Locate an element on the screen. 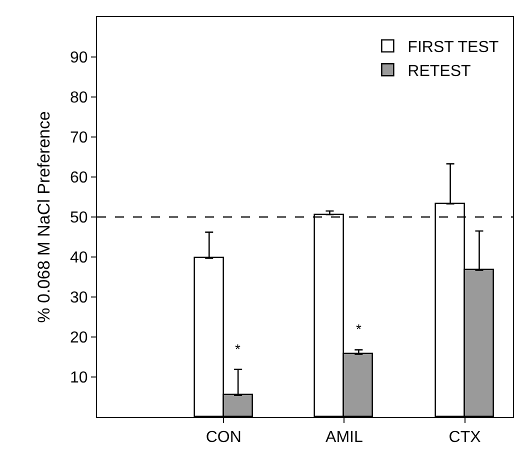 The width and height of the screenshot is (518, 452). y-tick-label: 30 is located at coordinates (79, 298).